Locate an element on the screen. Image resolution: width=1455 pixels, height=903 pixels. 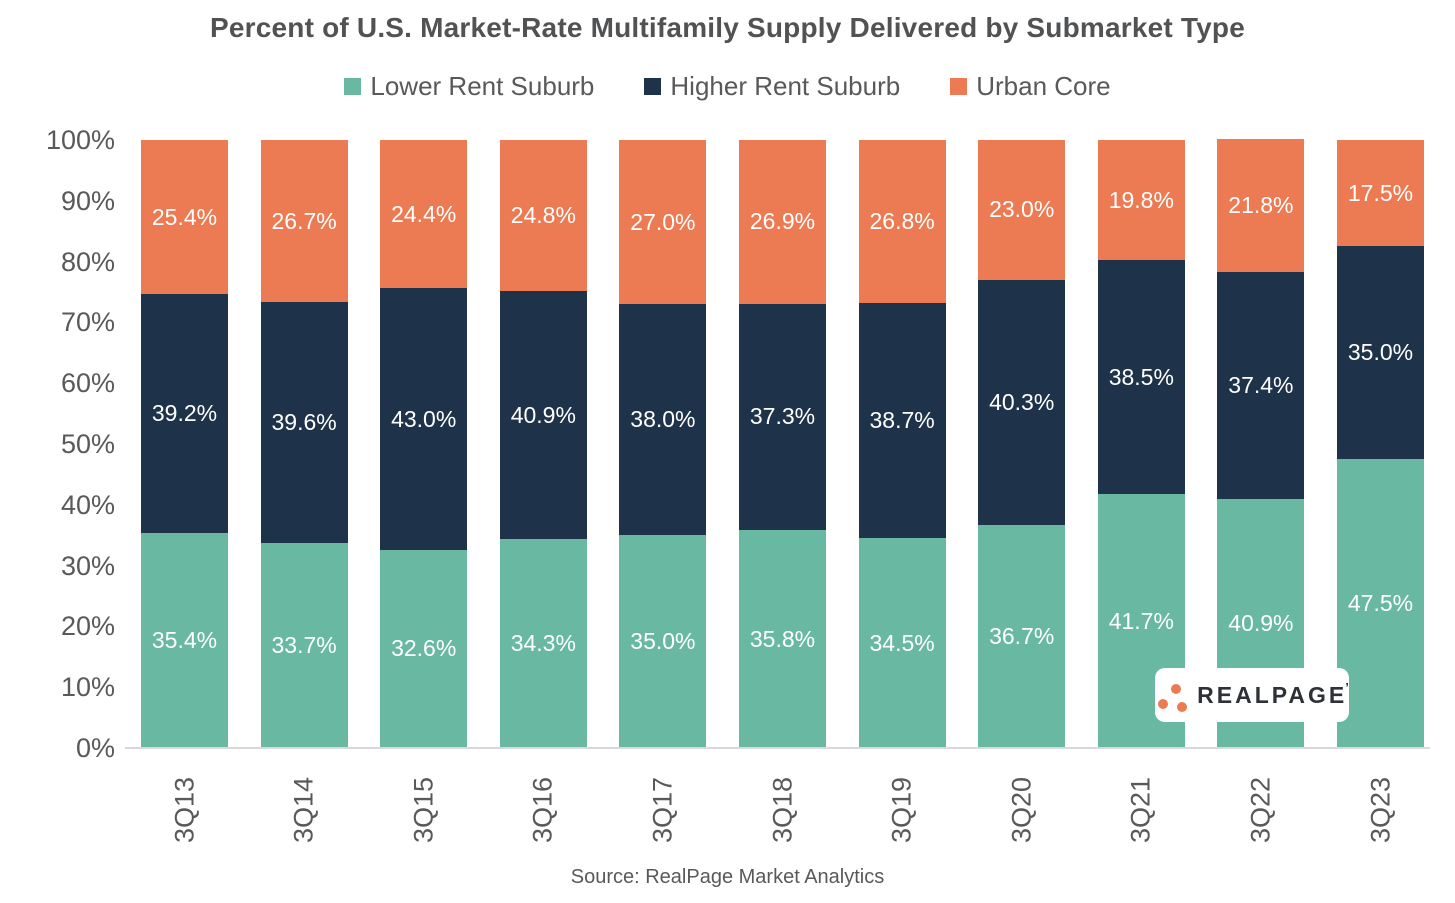
bar-segment-urban-core: 21.8% is located at coordinates (1261, 205).